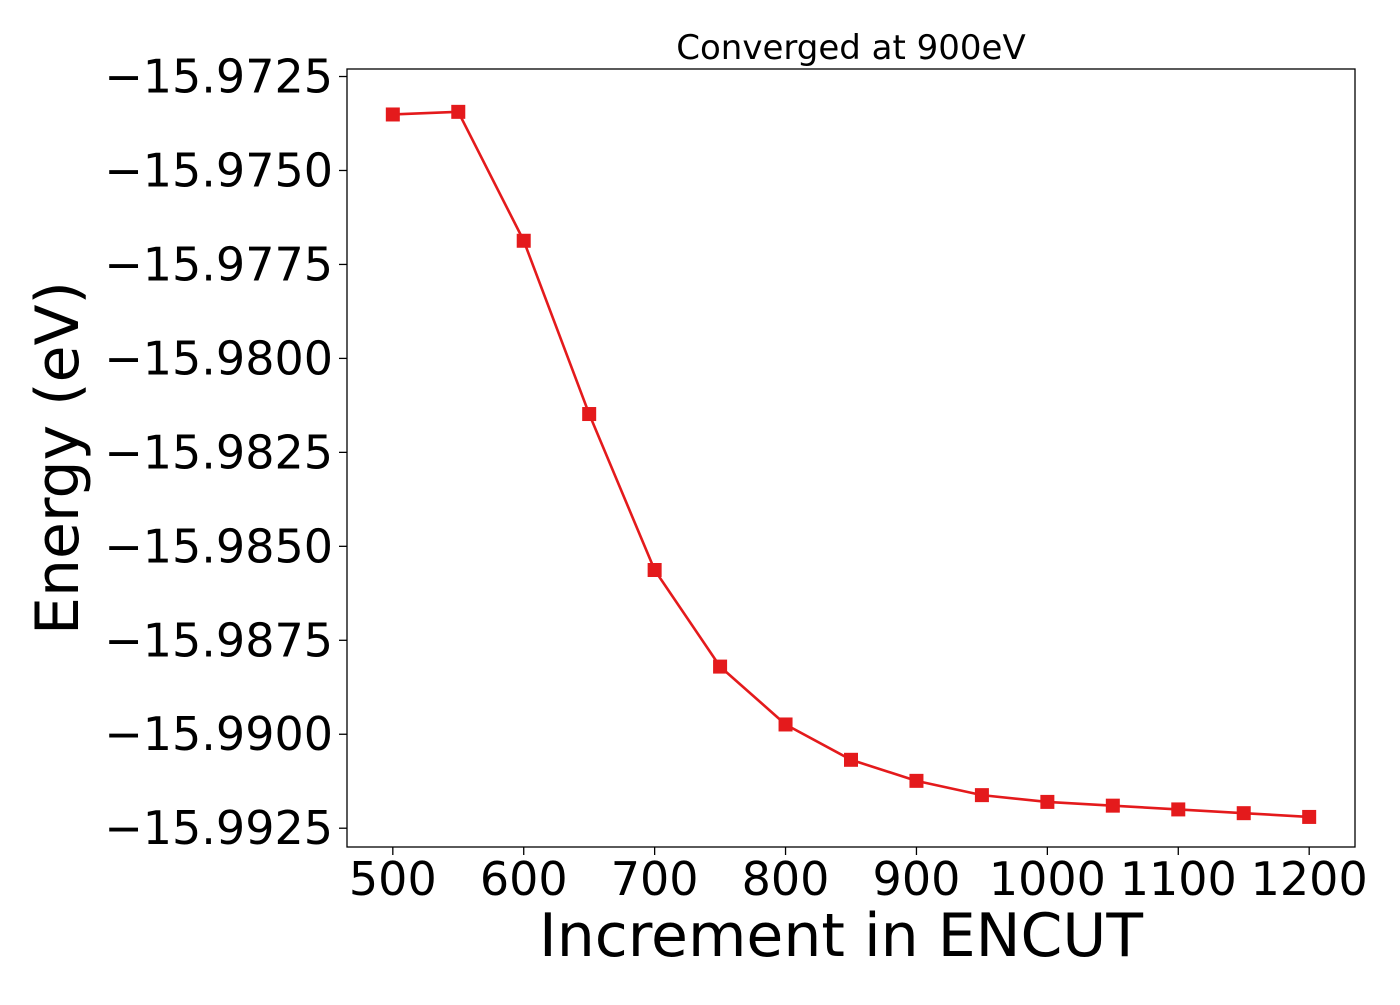 The image size is (1400, 1005). What do you see at coordinates (1047, 879) in the screenshot?
I see `x-tick-label: 1000` at bounding box center [1047, 879].